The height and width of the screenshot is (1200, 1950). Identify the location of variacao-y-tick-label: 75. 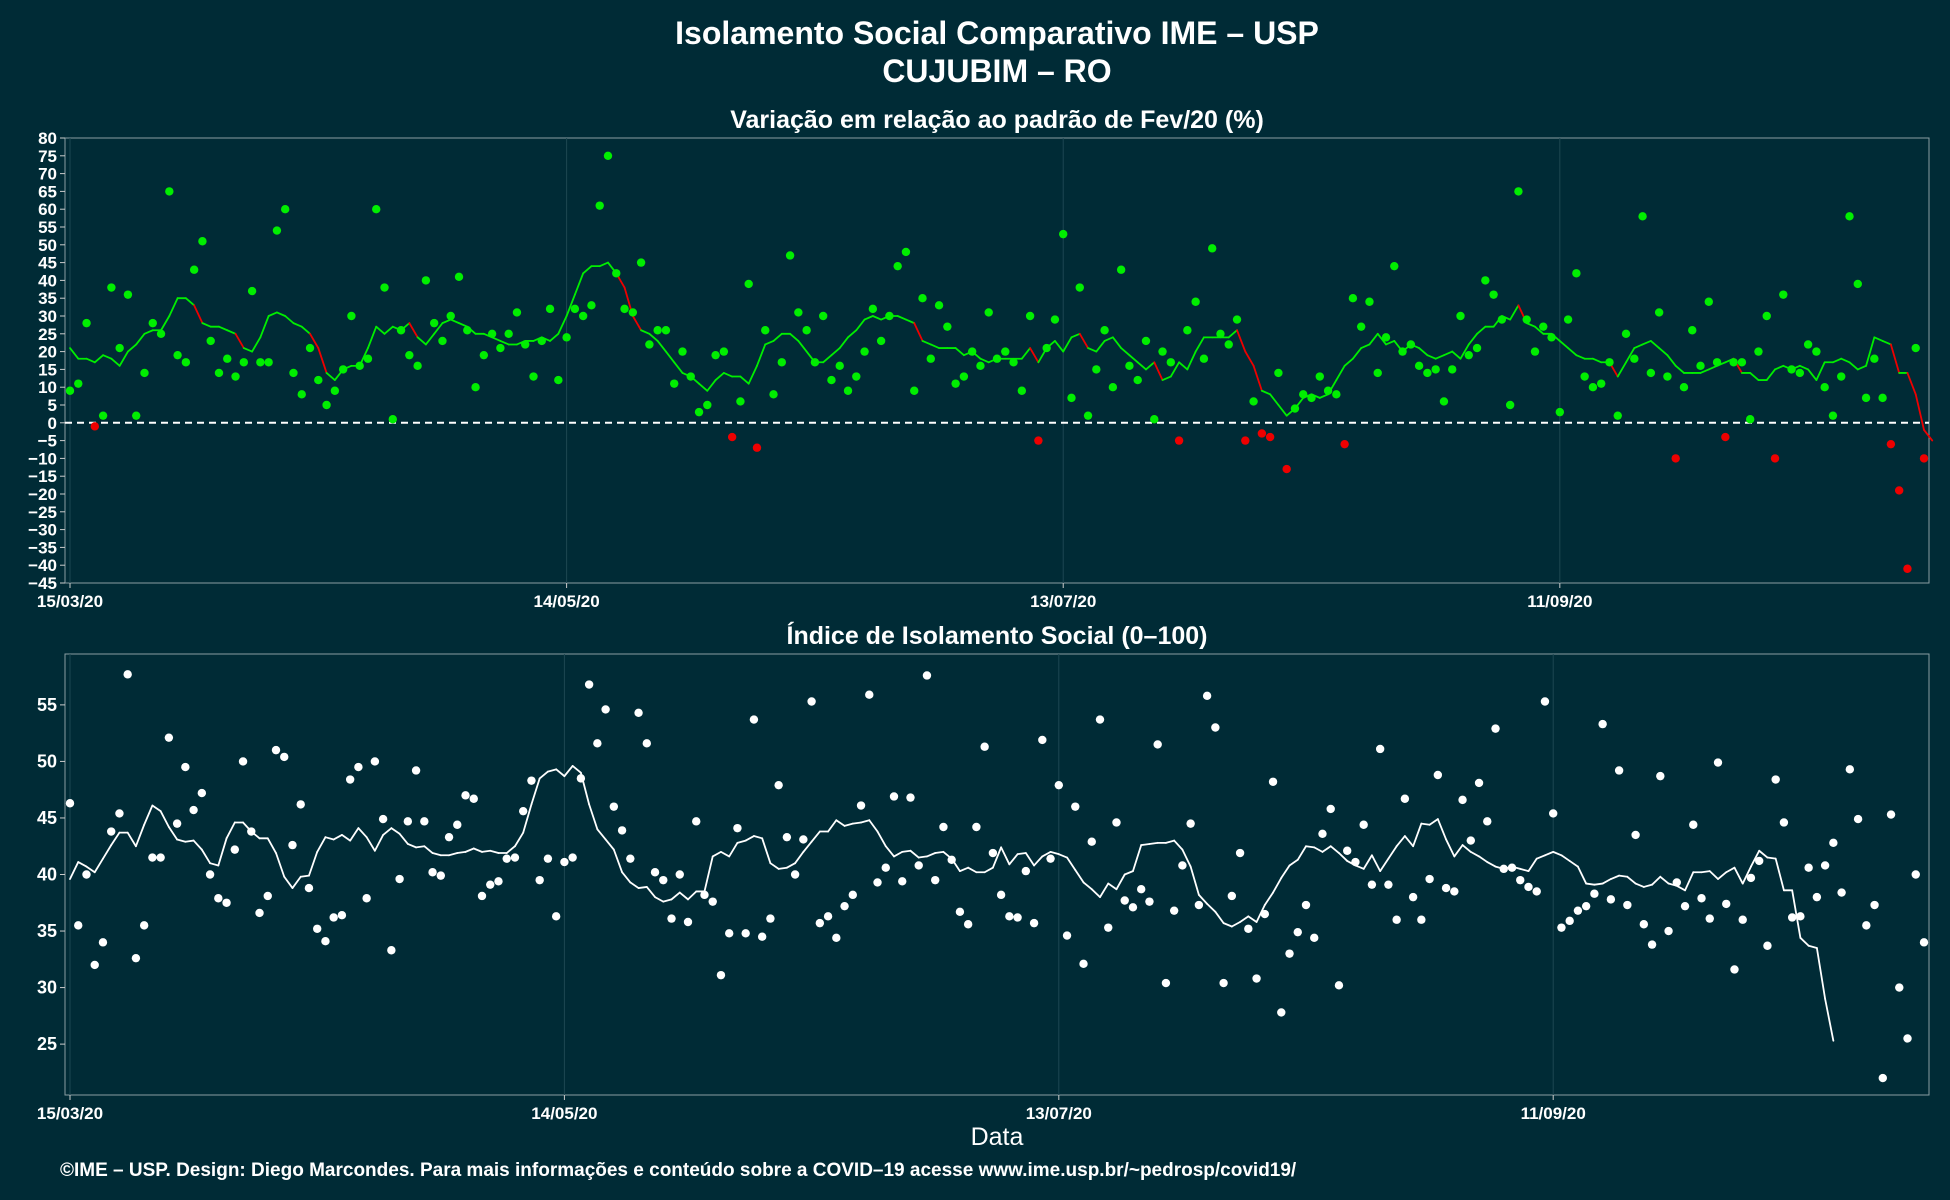
(47, 156).